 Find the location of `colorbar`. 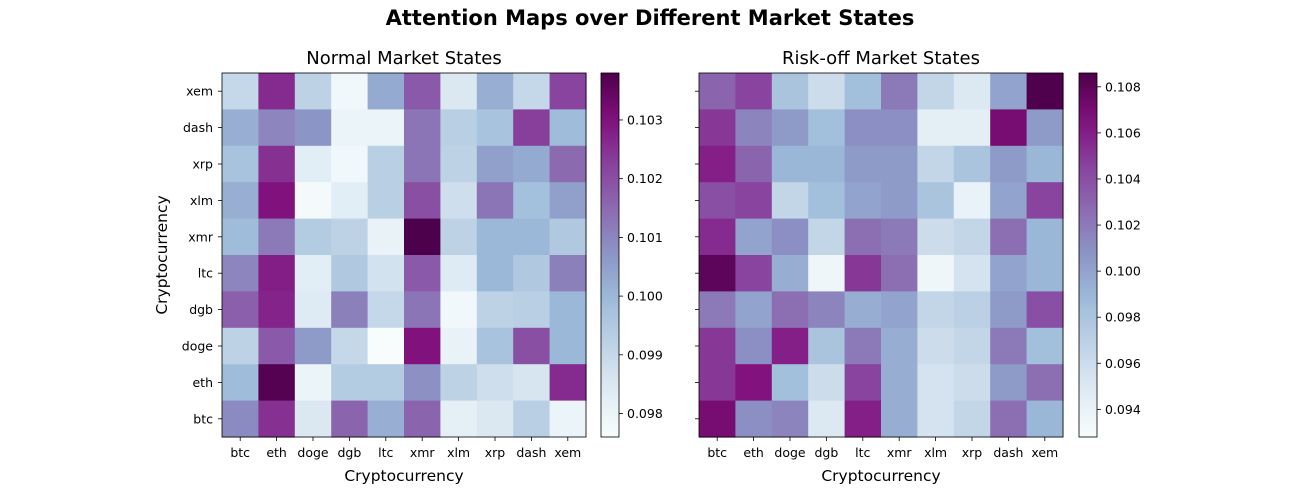

colorbar is located at coordinates (610, 255).